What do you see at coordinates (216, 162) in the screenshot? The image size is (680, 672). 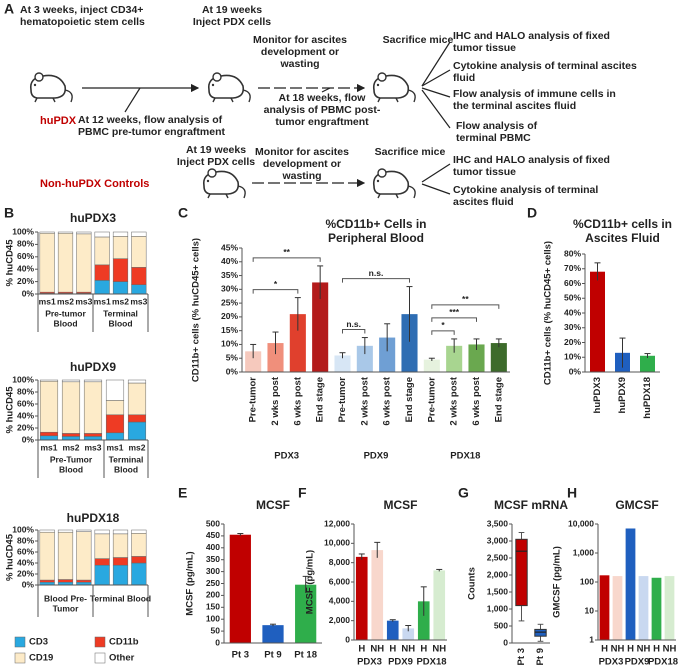 I see `diagram-text: Inject PDX cells` at bounding box center [216, 162].